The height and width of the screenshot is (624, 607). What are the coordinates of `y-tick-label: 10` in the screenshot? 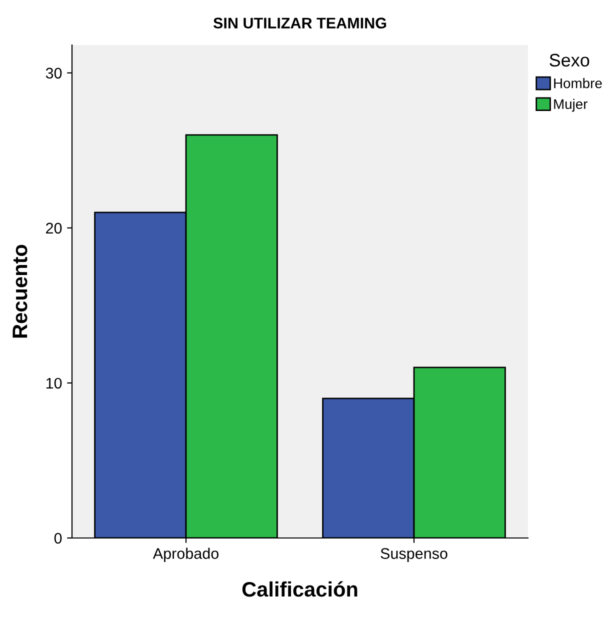 It's located at (54, 383).